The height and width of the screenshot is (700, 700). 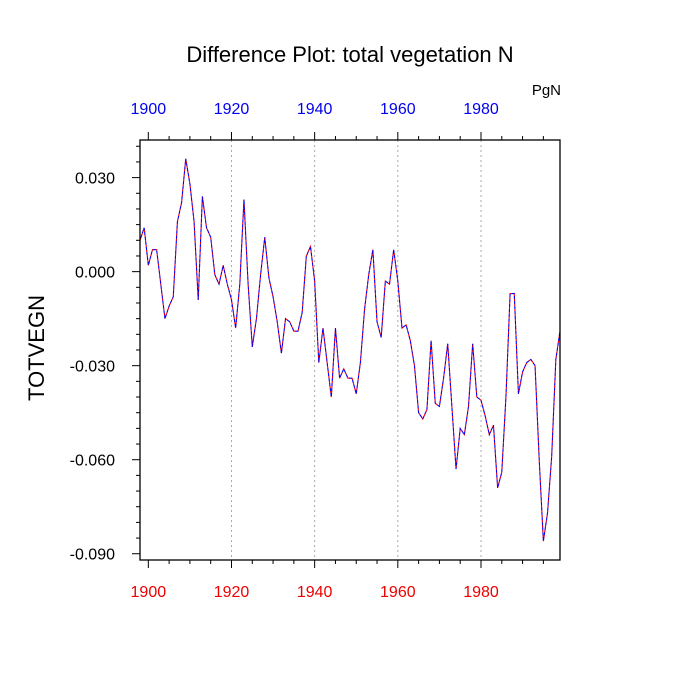 What do you see at coordinates (481, 109) in the screenshot?
I see `x-tick-label-top-1980: 1980` at bounding box center [481, 109].